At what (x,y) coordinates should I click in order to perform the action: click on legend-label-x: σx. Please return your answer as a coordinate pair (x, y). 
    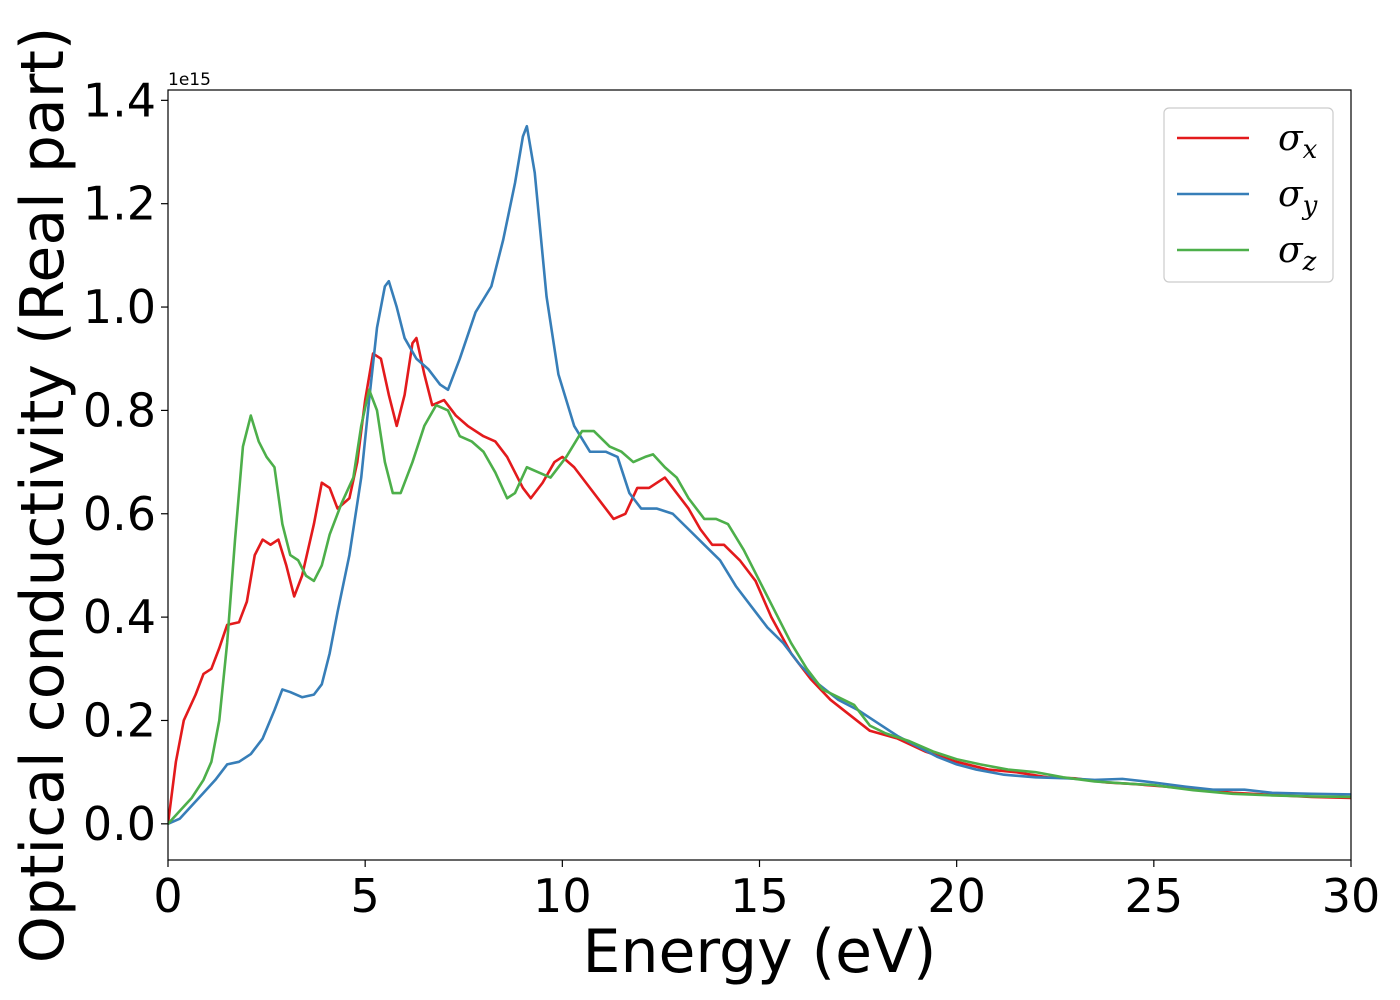
    Looking at the image, I should click on (1298, 141).